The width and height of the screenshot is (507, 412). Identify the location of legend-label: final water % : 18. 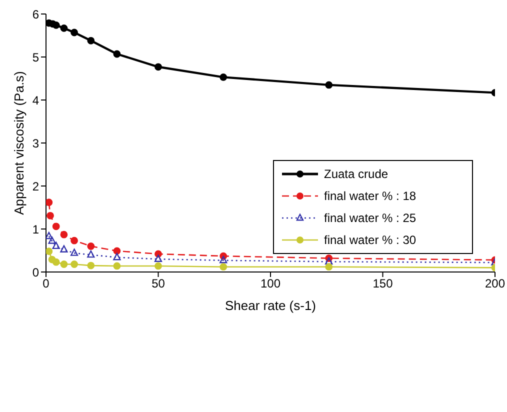
(370, 196).